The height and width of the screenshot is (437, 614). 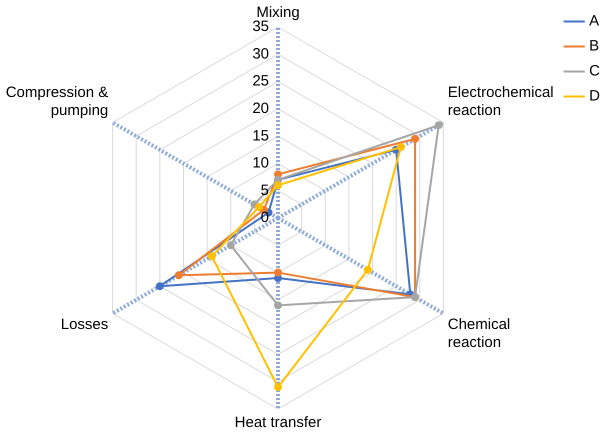 I want to click on spoke-label: Electrochemical reaction, so click(x=501, y=102).